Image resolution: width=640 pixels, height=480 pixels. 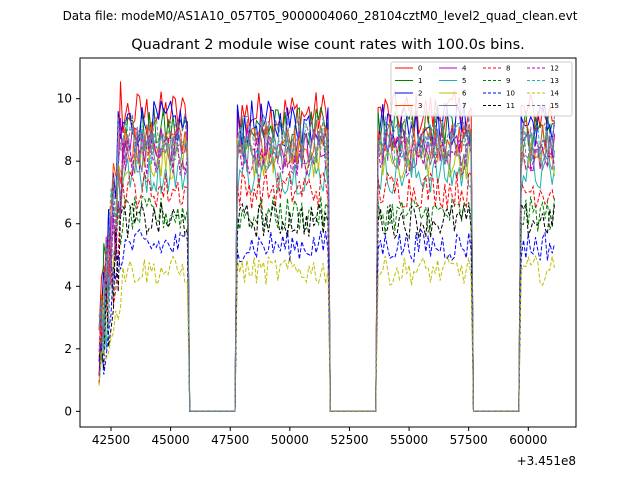 What do you see at coordinates (420, 69) in the screenshot?
I see `legend-label: 0` at bounding box center [420, 69].